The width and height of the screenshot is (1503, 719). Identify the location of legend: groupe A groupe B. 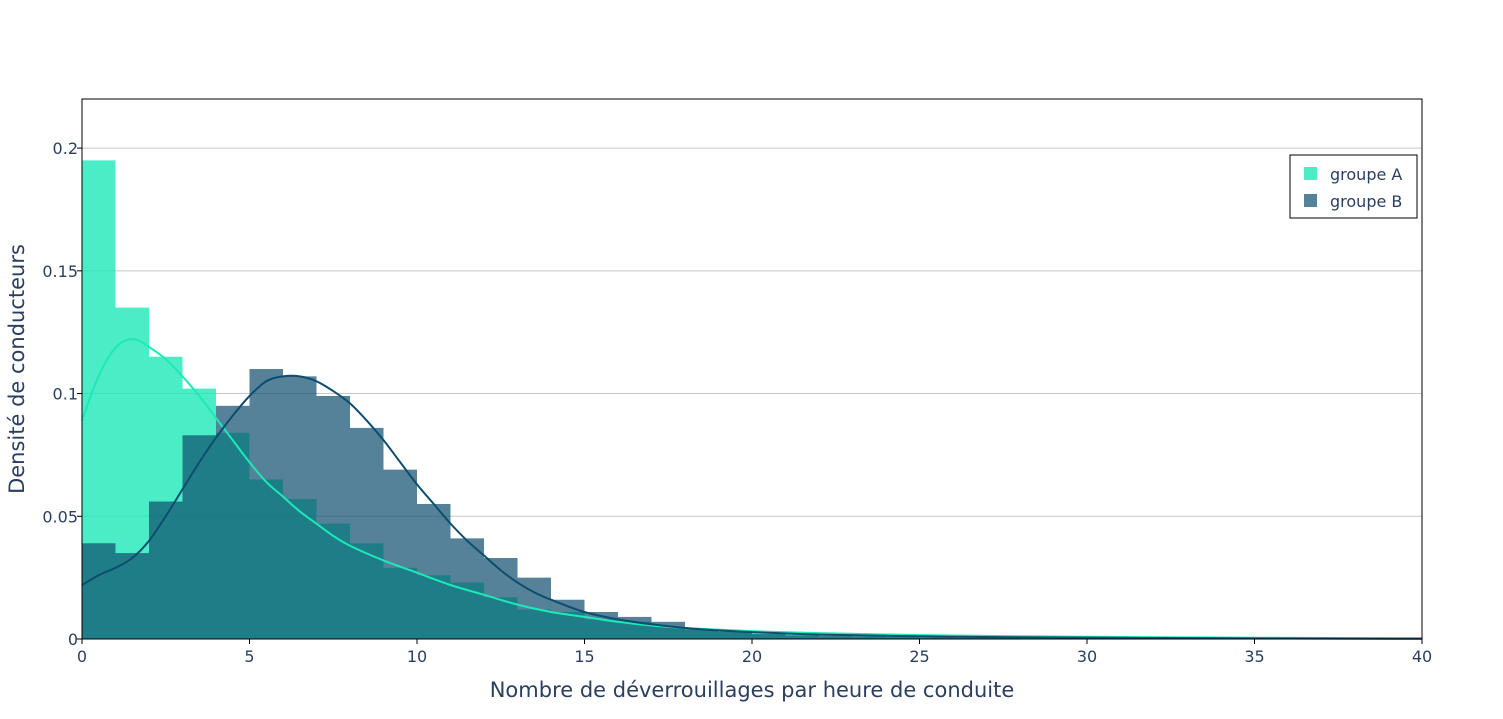
(1353, 186).